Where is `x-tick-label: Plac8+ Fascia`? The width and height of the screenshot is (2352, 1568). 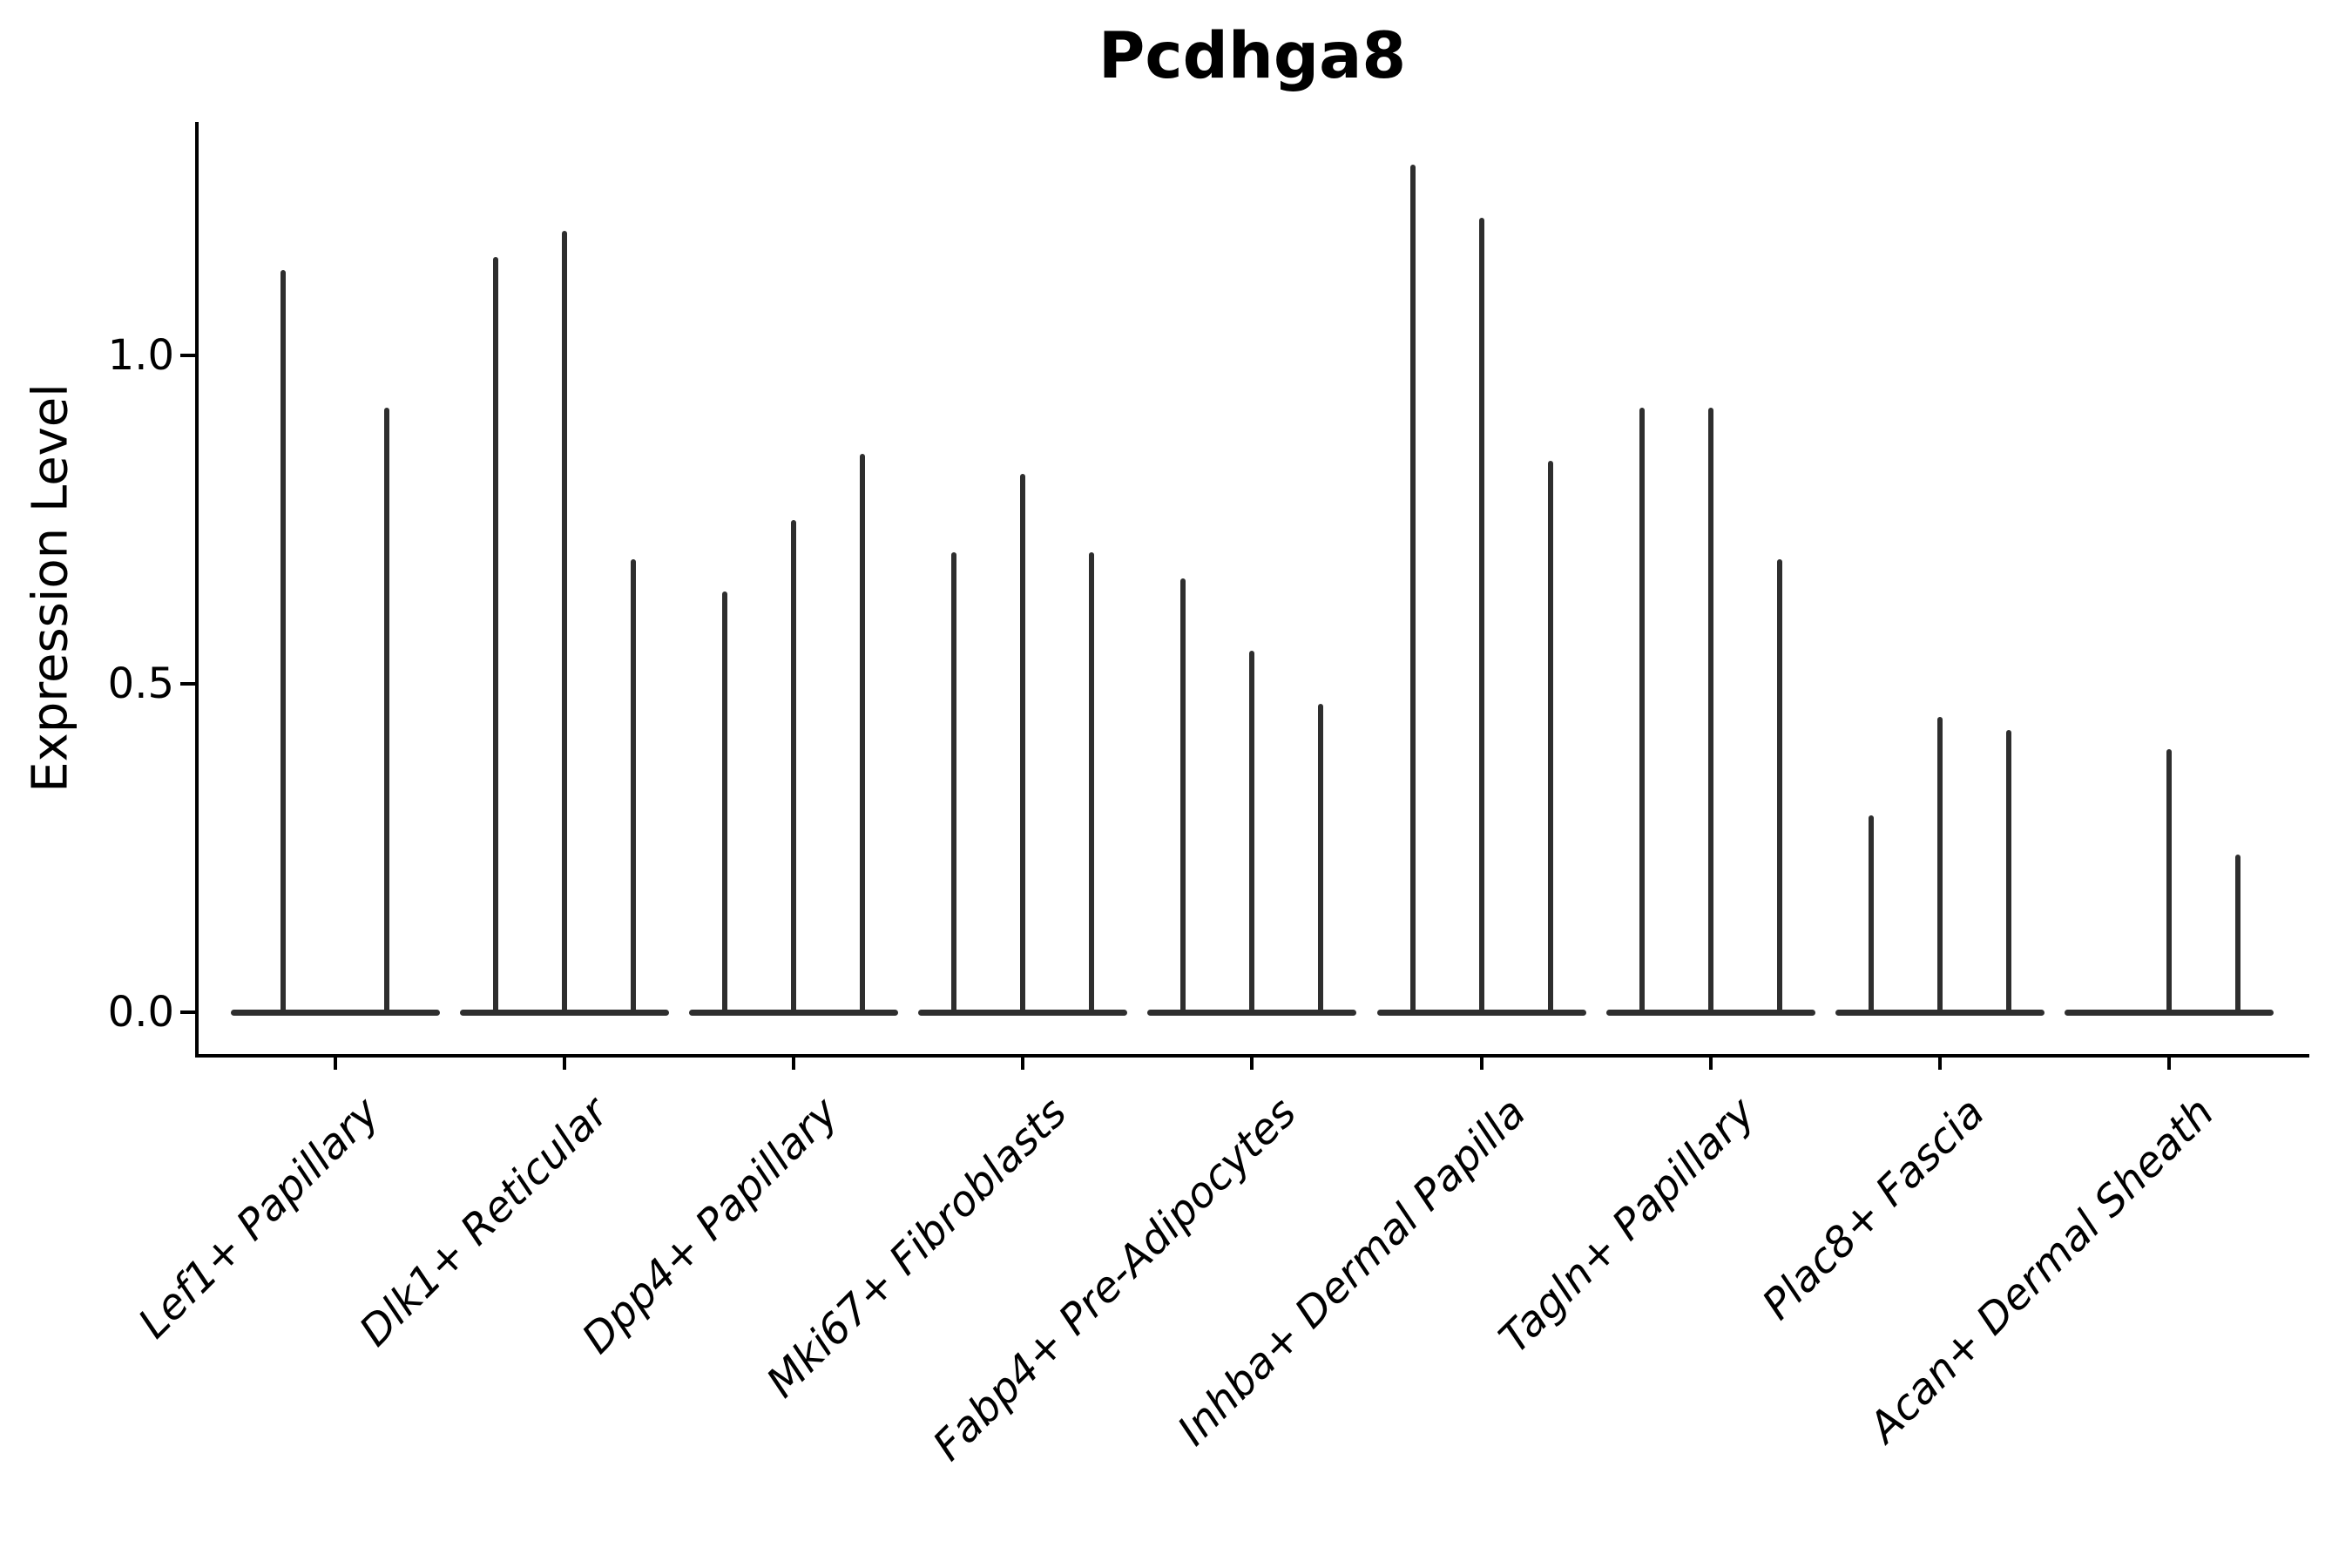 x-tick-label: Plac8+ Fascia is located at coordinates (1873, 1208).